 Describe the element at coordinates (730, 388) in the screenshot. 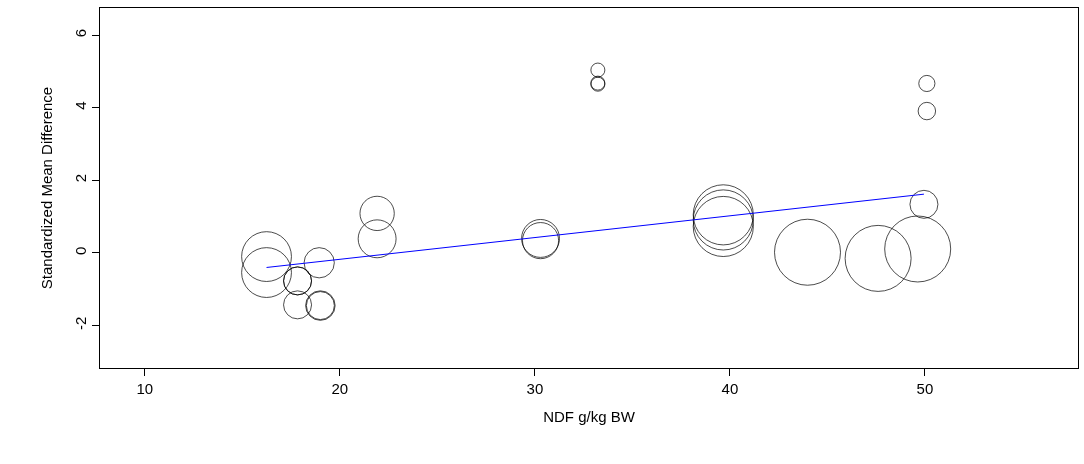

I see `x-tick-label: 40` at that location.